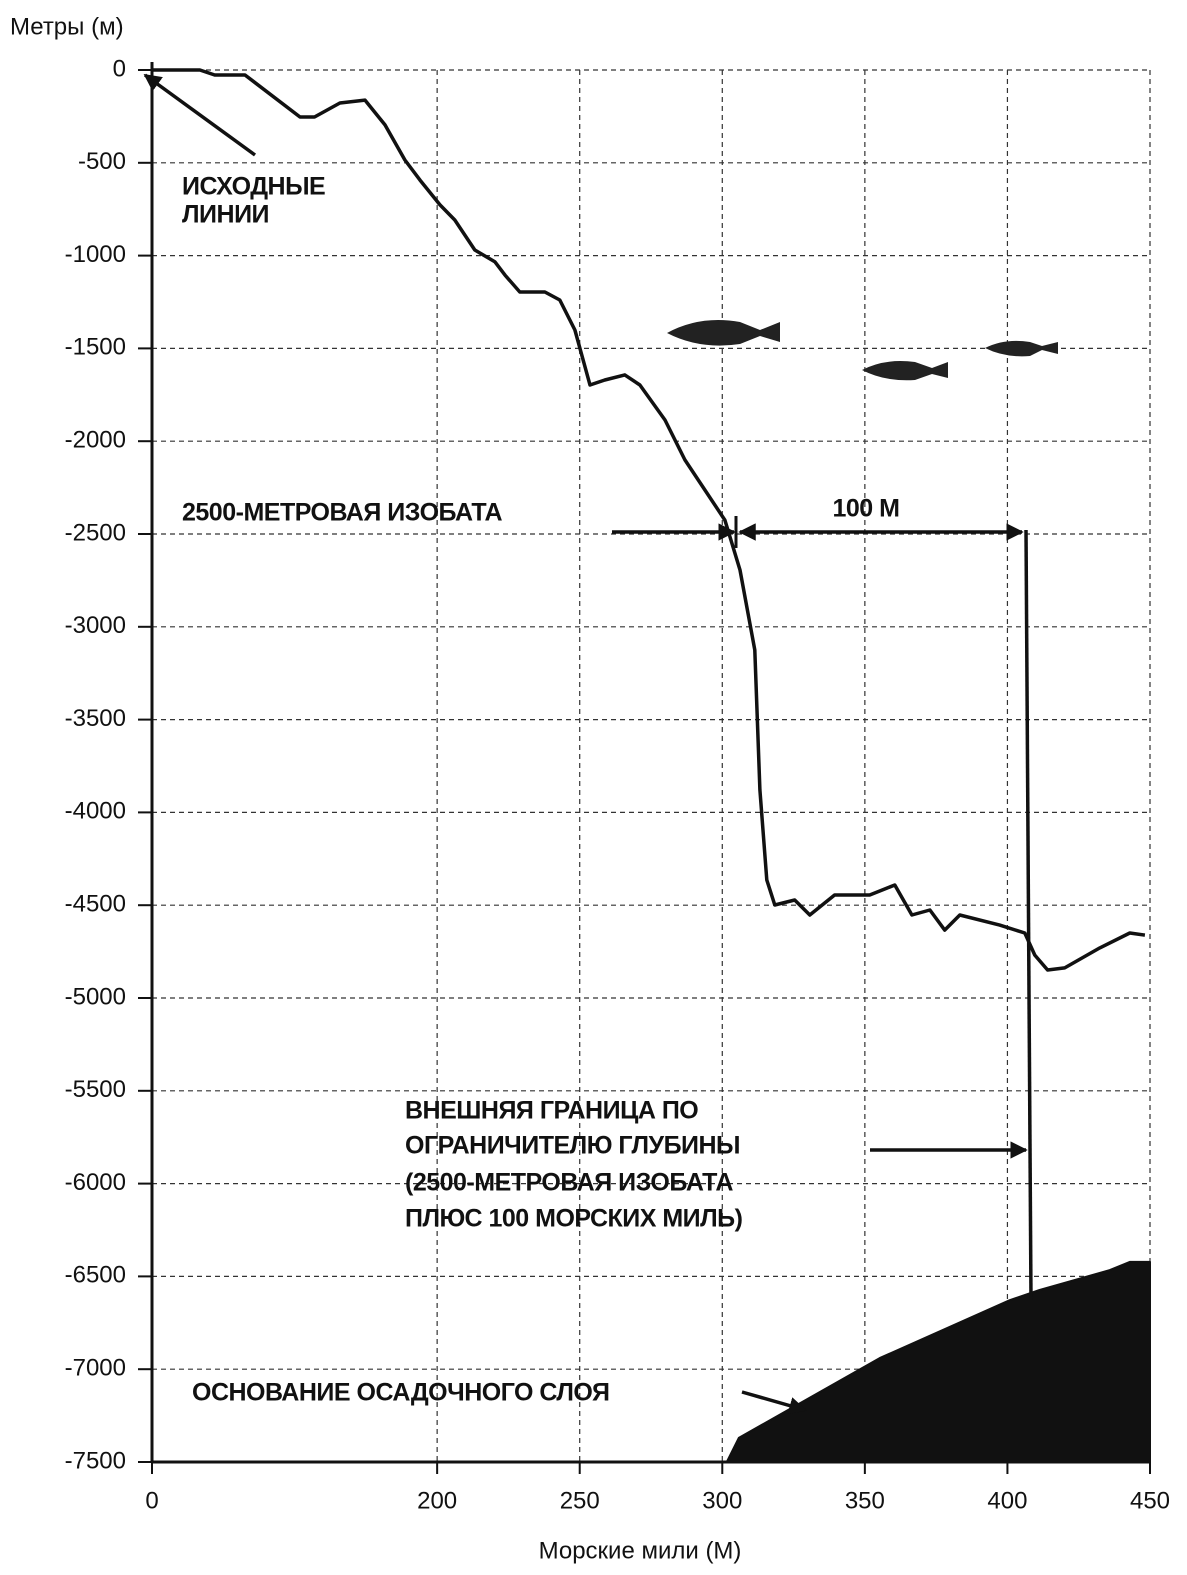 This screenshot has height=1575, width=1187. Describe the element at coordinates (865, 1500) in the screenshot. I see `x-tick-label: 350` at that location.